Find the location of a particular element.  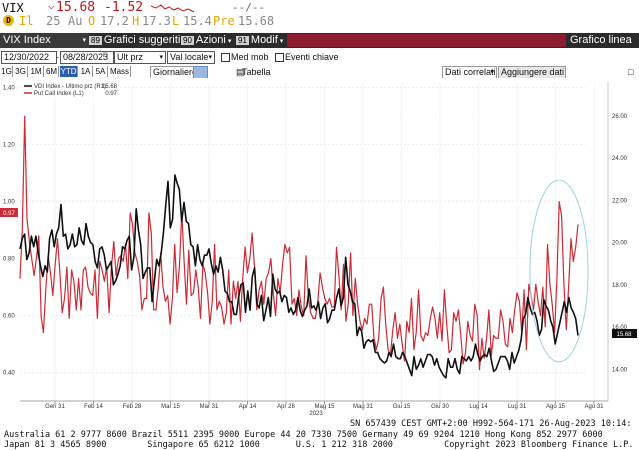

x-tick-label: Ago 31 is located at coordinates (594, 407).